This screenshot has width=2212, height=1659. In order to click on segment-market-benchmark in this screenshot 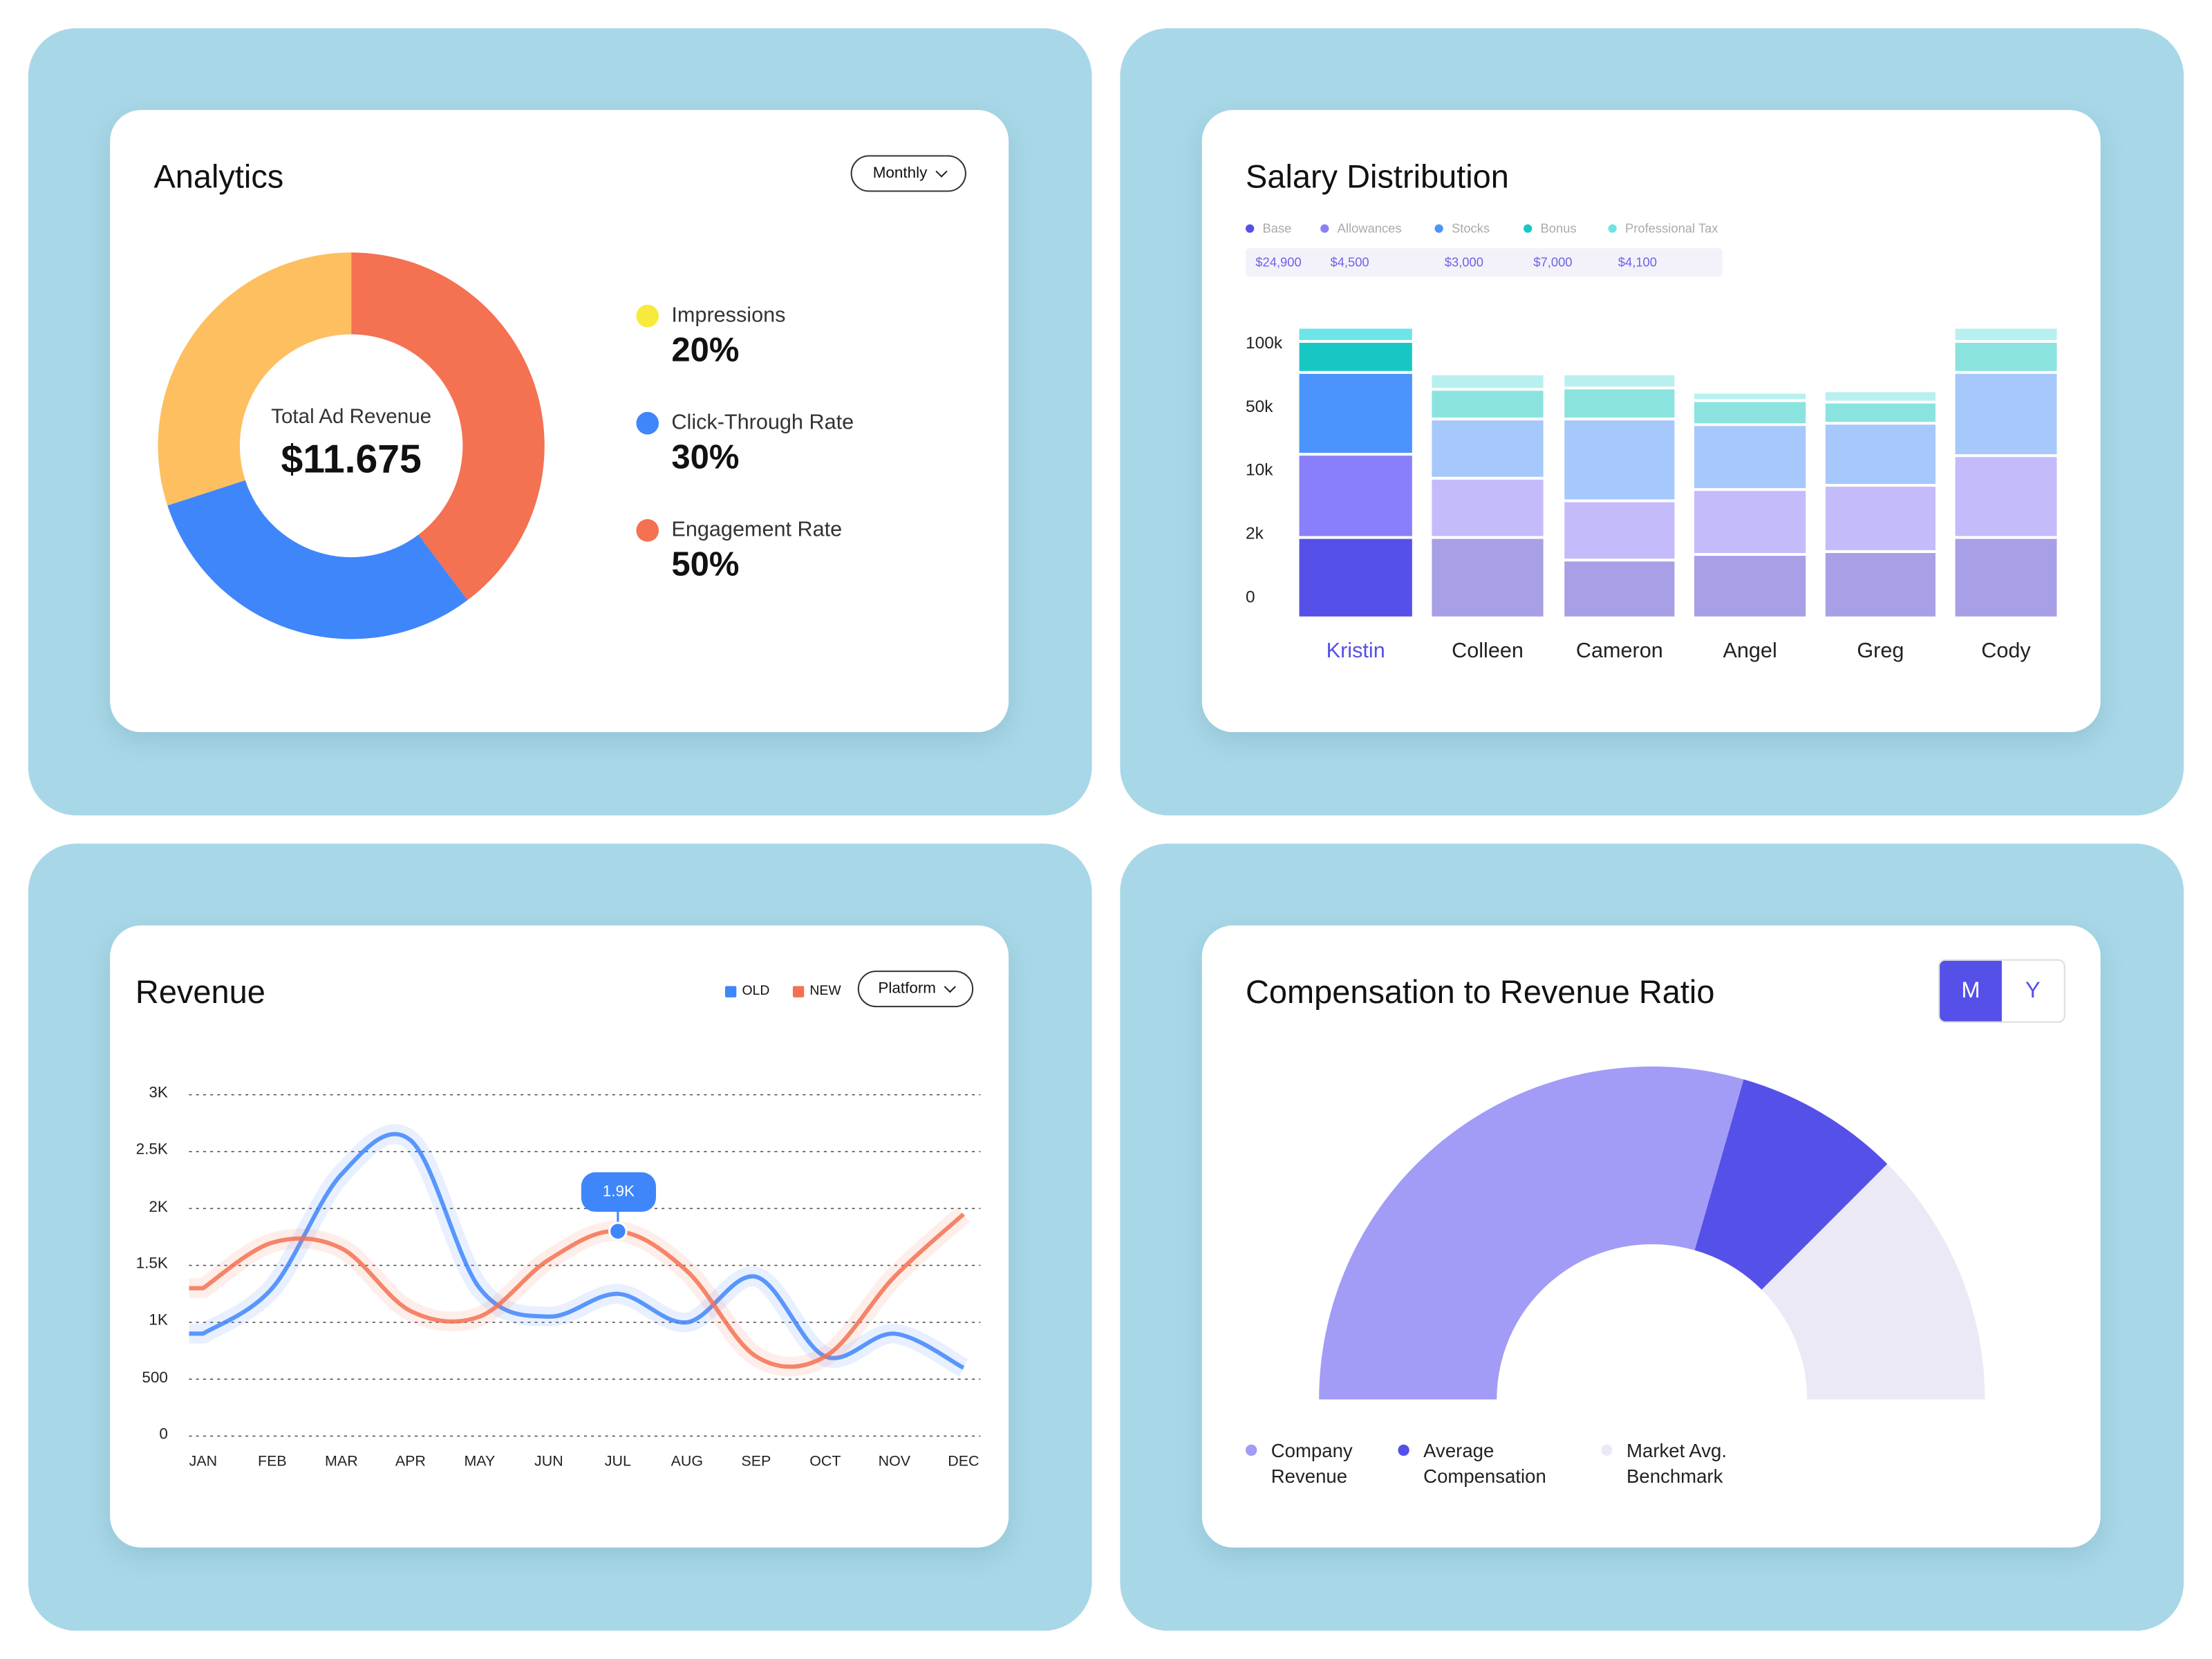, I will do `click(1873, 1281)`.